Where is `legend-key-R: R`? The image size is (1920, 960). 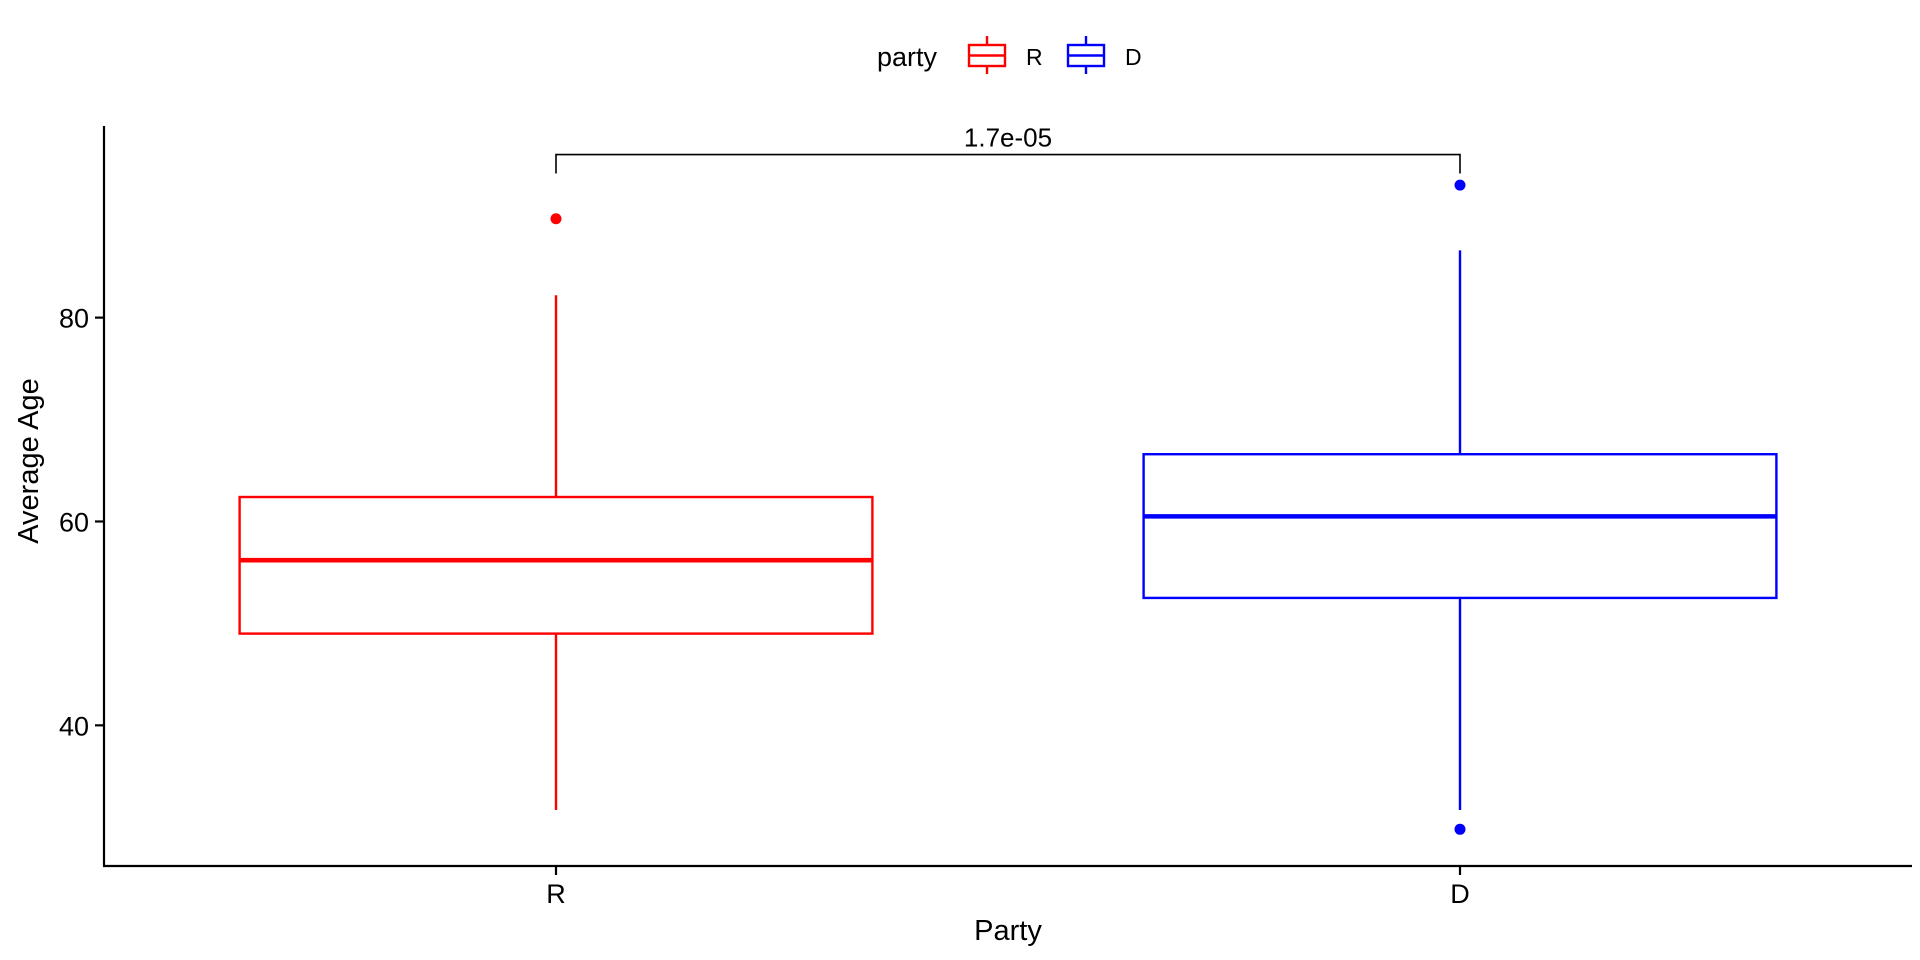 legend-key-R: R is located at coordinates (1005, 55).